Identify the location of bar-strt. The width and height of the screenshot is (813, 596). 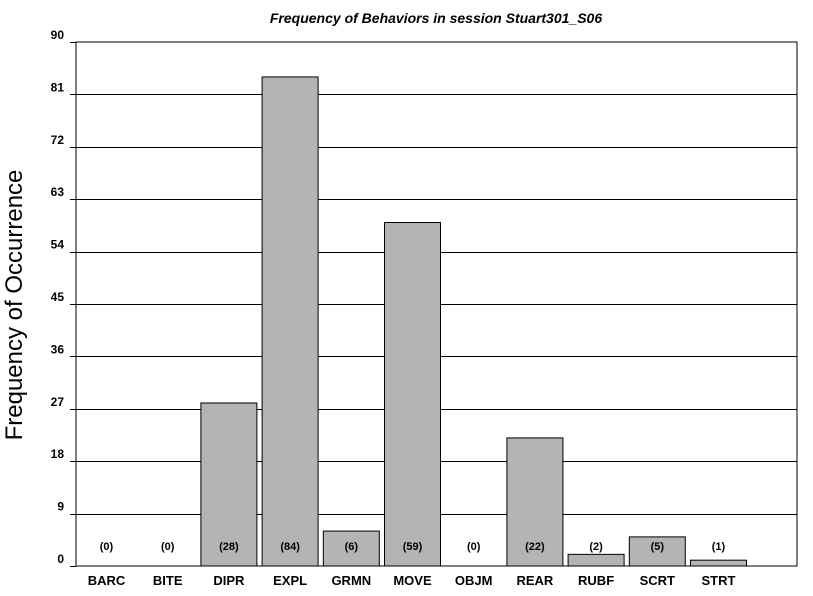
(718, 563).